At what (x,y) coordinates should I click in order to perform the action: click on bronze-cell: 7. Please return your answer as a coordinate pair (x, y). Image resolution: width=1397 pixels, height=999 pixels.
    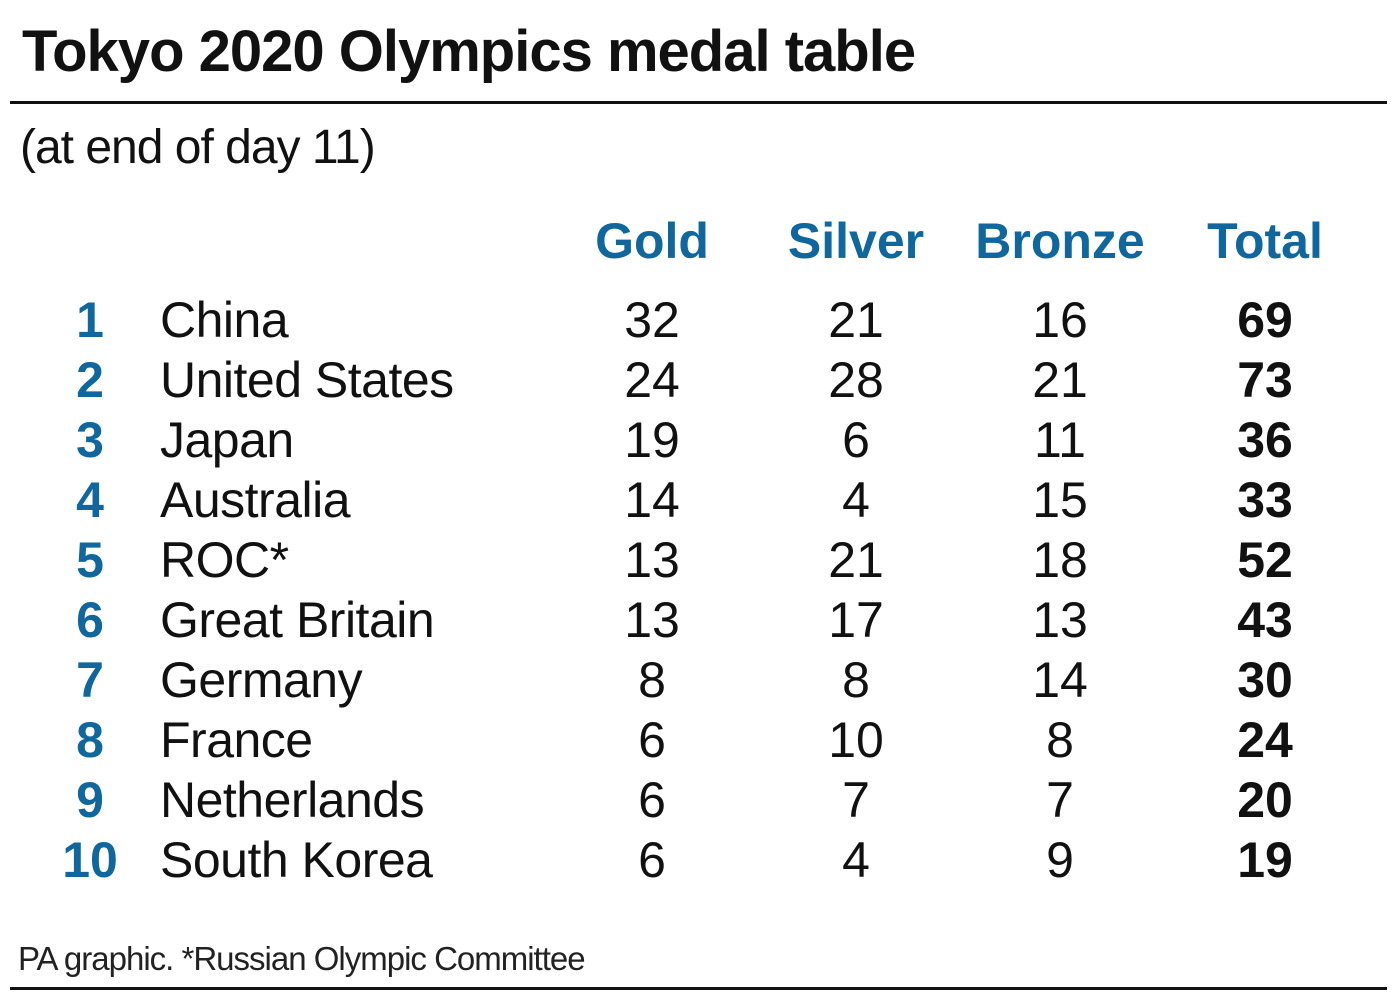
    Looking at the image, I should click on (1060, 800).